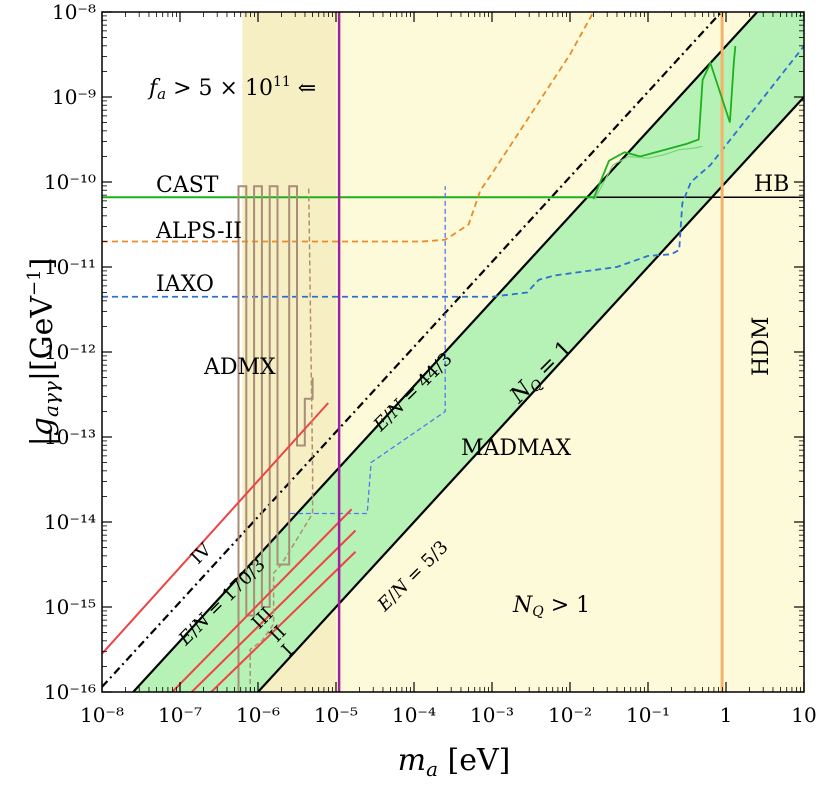 This screenshot has width=818, height=787. I want to click on x-tick-label: 10⁻⁴, so click(414, 715).